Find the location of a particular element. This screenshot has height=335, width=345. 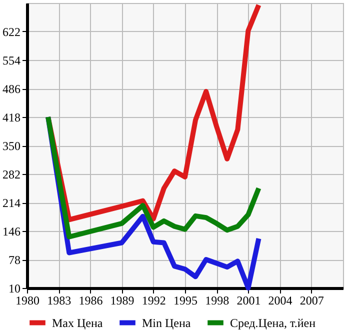

x-tick-label: 1992 is located at coordinates (154, 301).